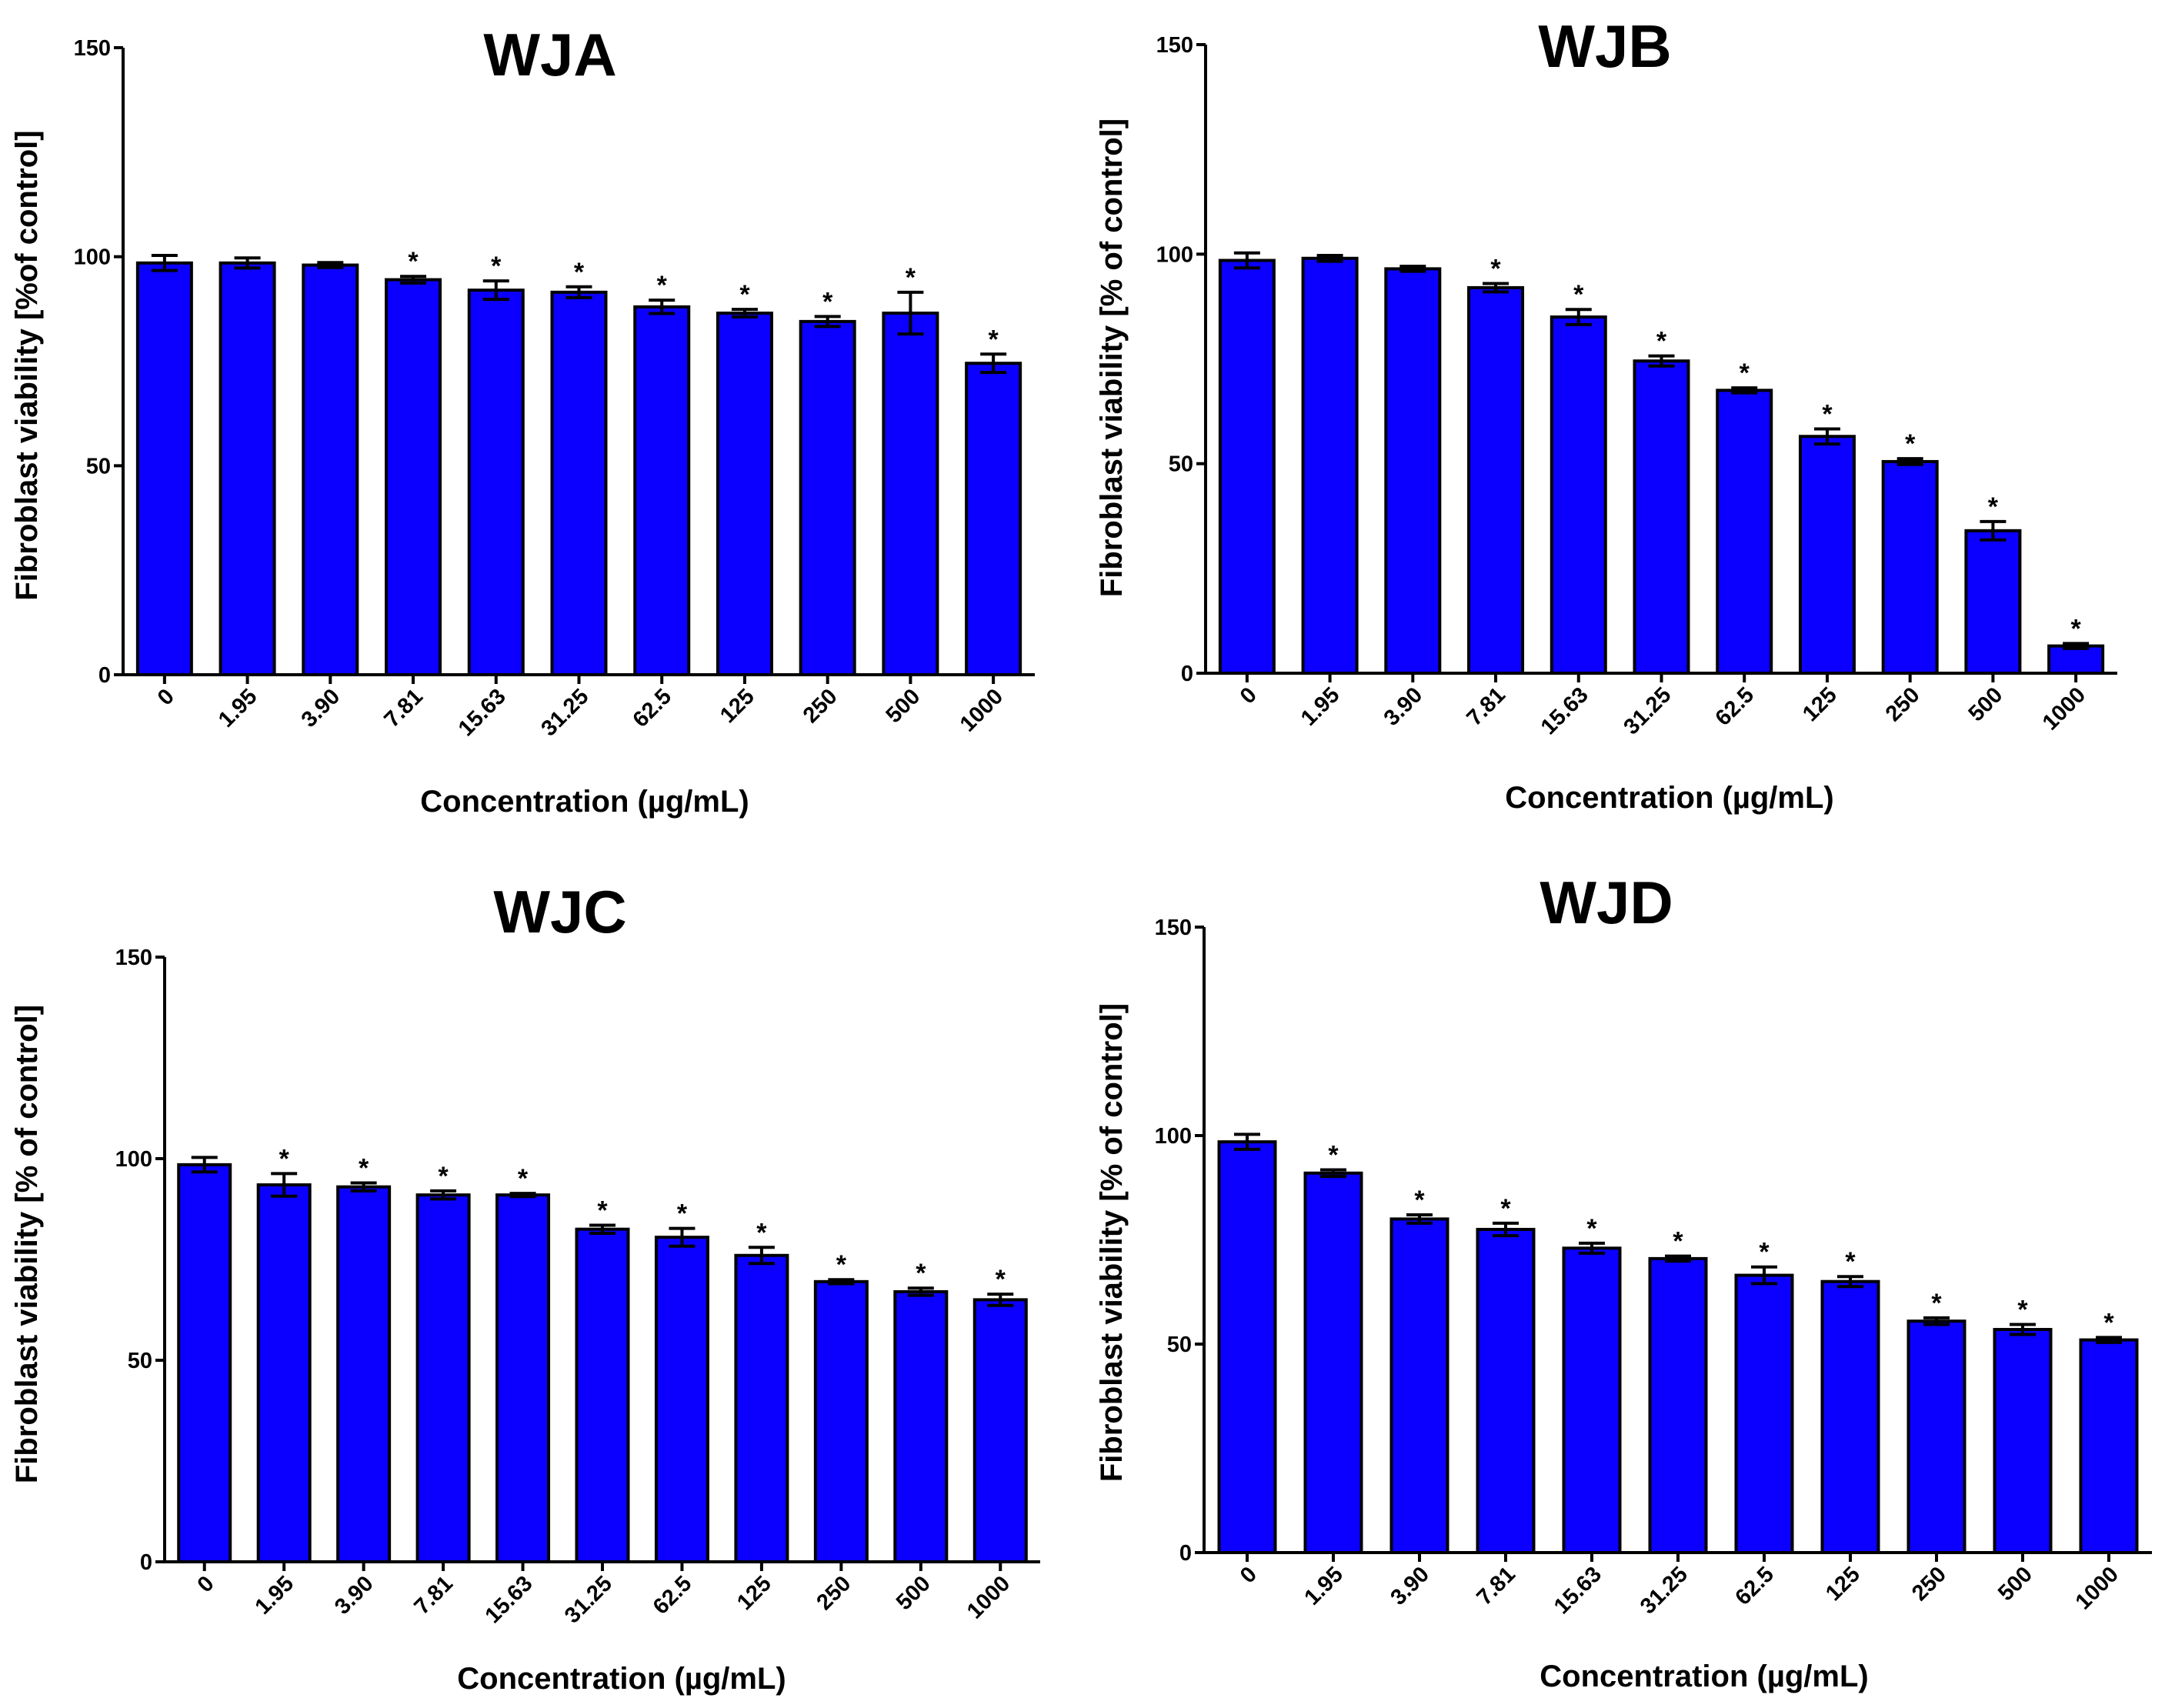  What do you see at coordinates (559, 912) in the screenshot?
I see `chart-title: WJC` at bounding box center [559, 912].